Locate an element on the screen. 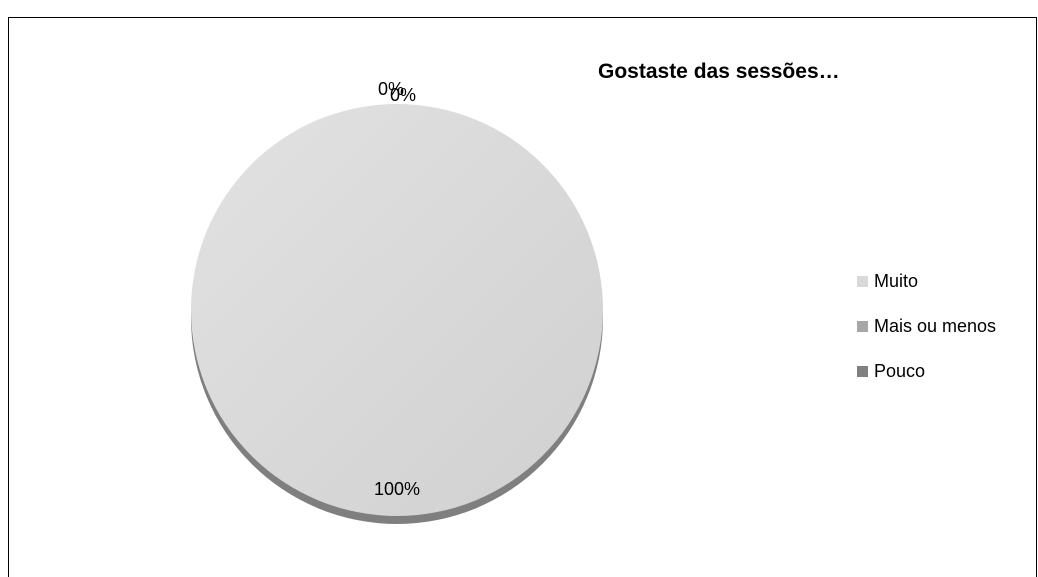 The height and width of the screenshot is (577, 1038). legend-item-mais-ou-menos: Mais ou menos is located at coordinates (926, 326).